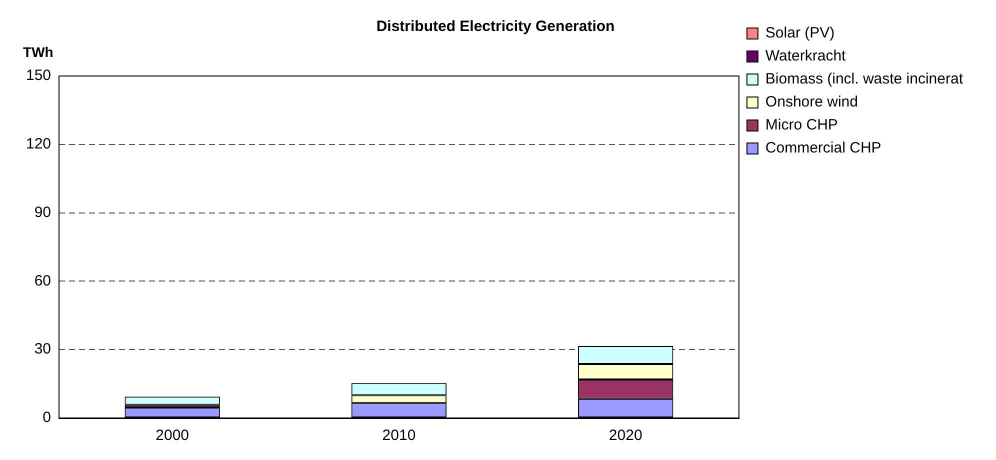  What do you see at coordinates (39, 75) in the screenshot?
I see `y-tick-label: 150` at bounding box center [39, 75].